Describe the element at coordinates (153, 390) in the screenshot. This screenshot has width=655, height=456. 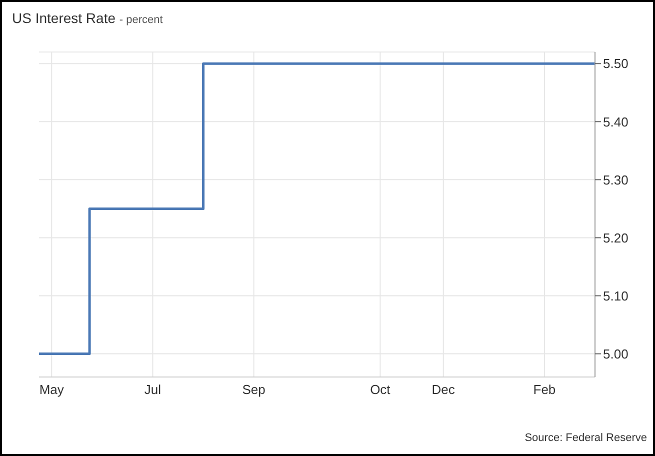
I see `x-tick-label: Jul` at that location.